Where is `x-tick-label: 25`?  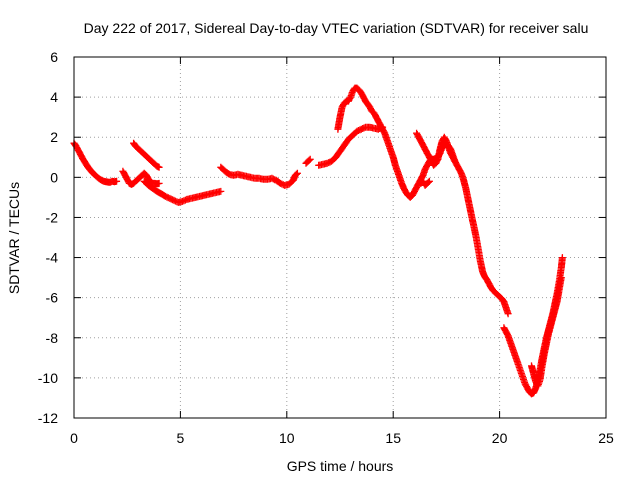 x-tick-label: 25 is located at coordinates (606, 438).